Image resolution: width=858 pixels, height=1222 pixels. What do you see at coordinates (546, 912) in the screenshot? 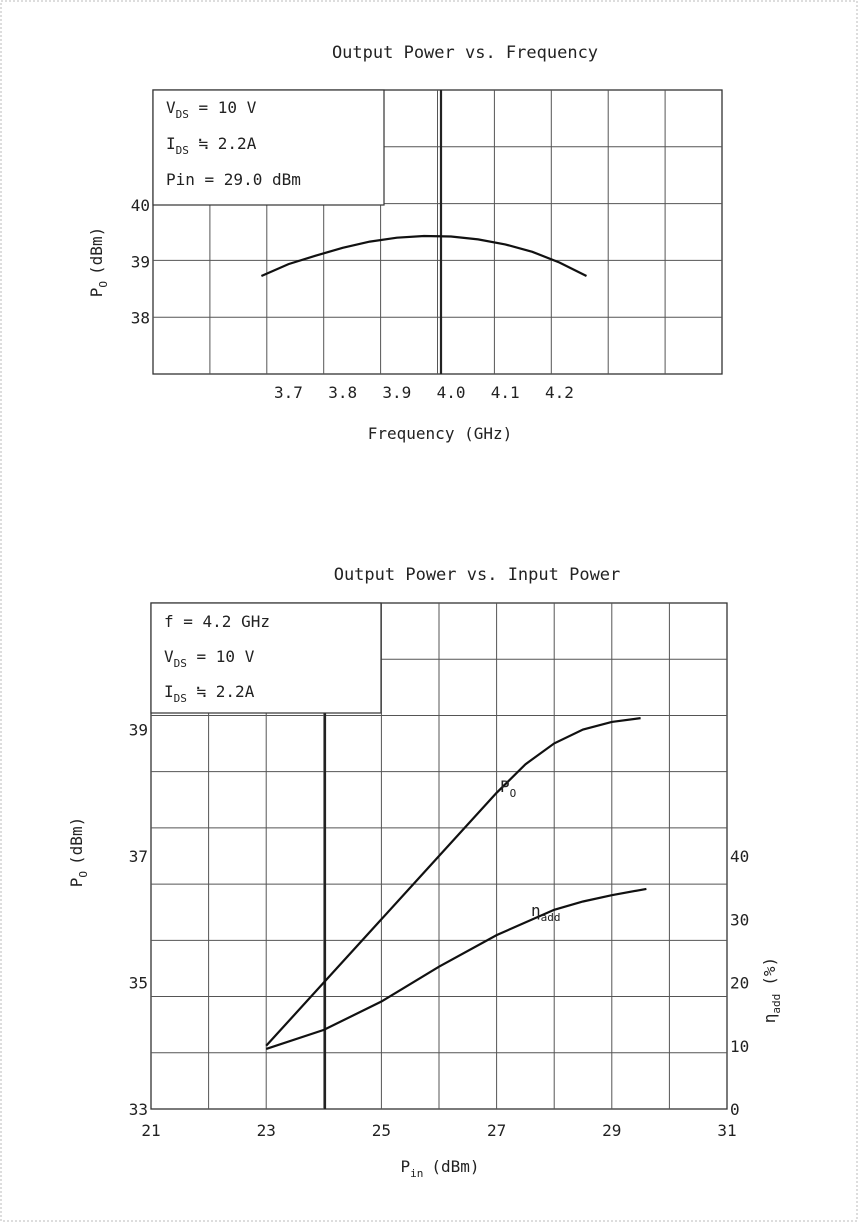
I see `chart2-series-eta-label: ηadd` at bounding box center [546, 912].